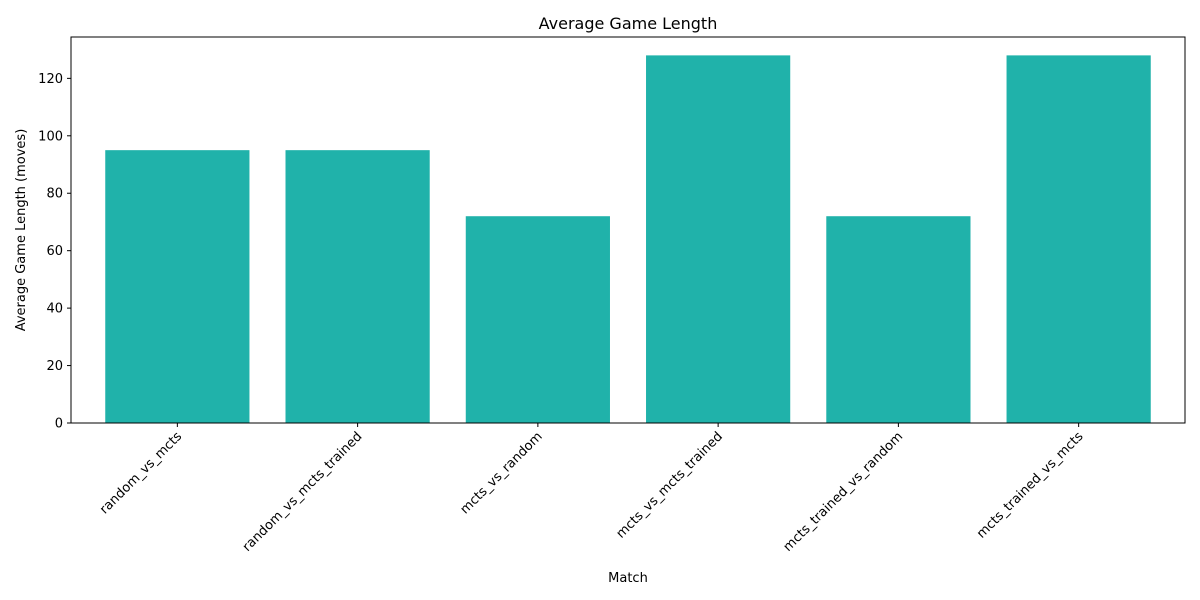 This screenshot has width=1200, height=600. I want to click on y-tick-label: 80, so click(54, 194).